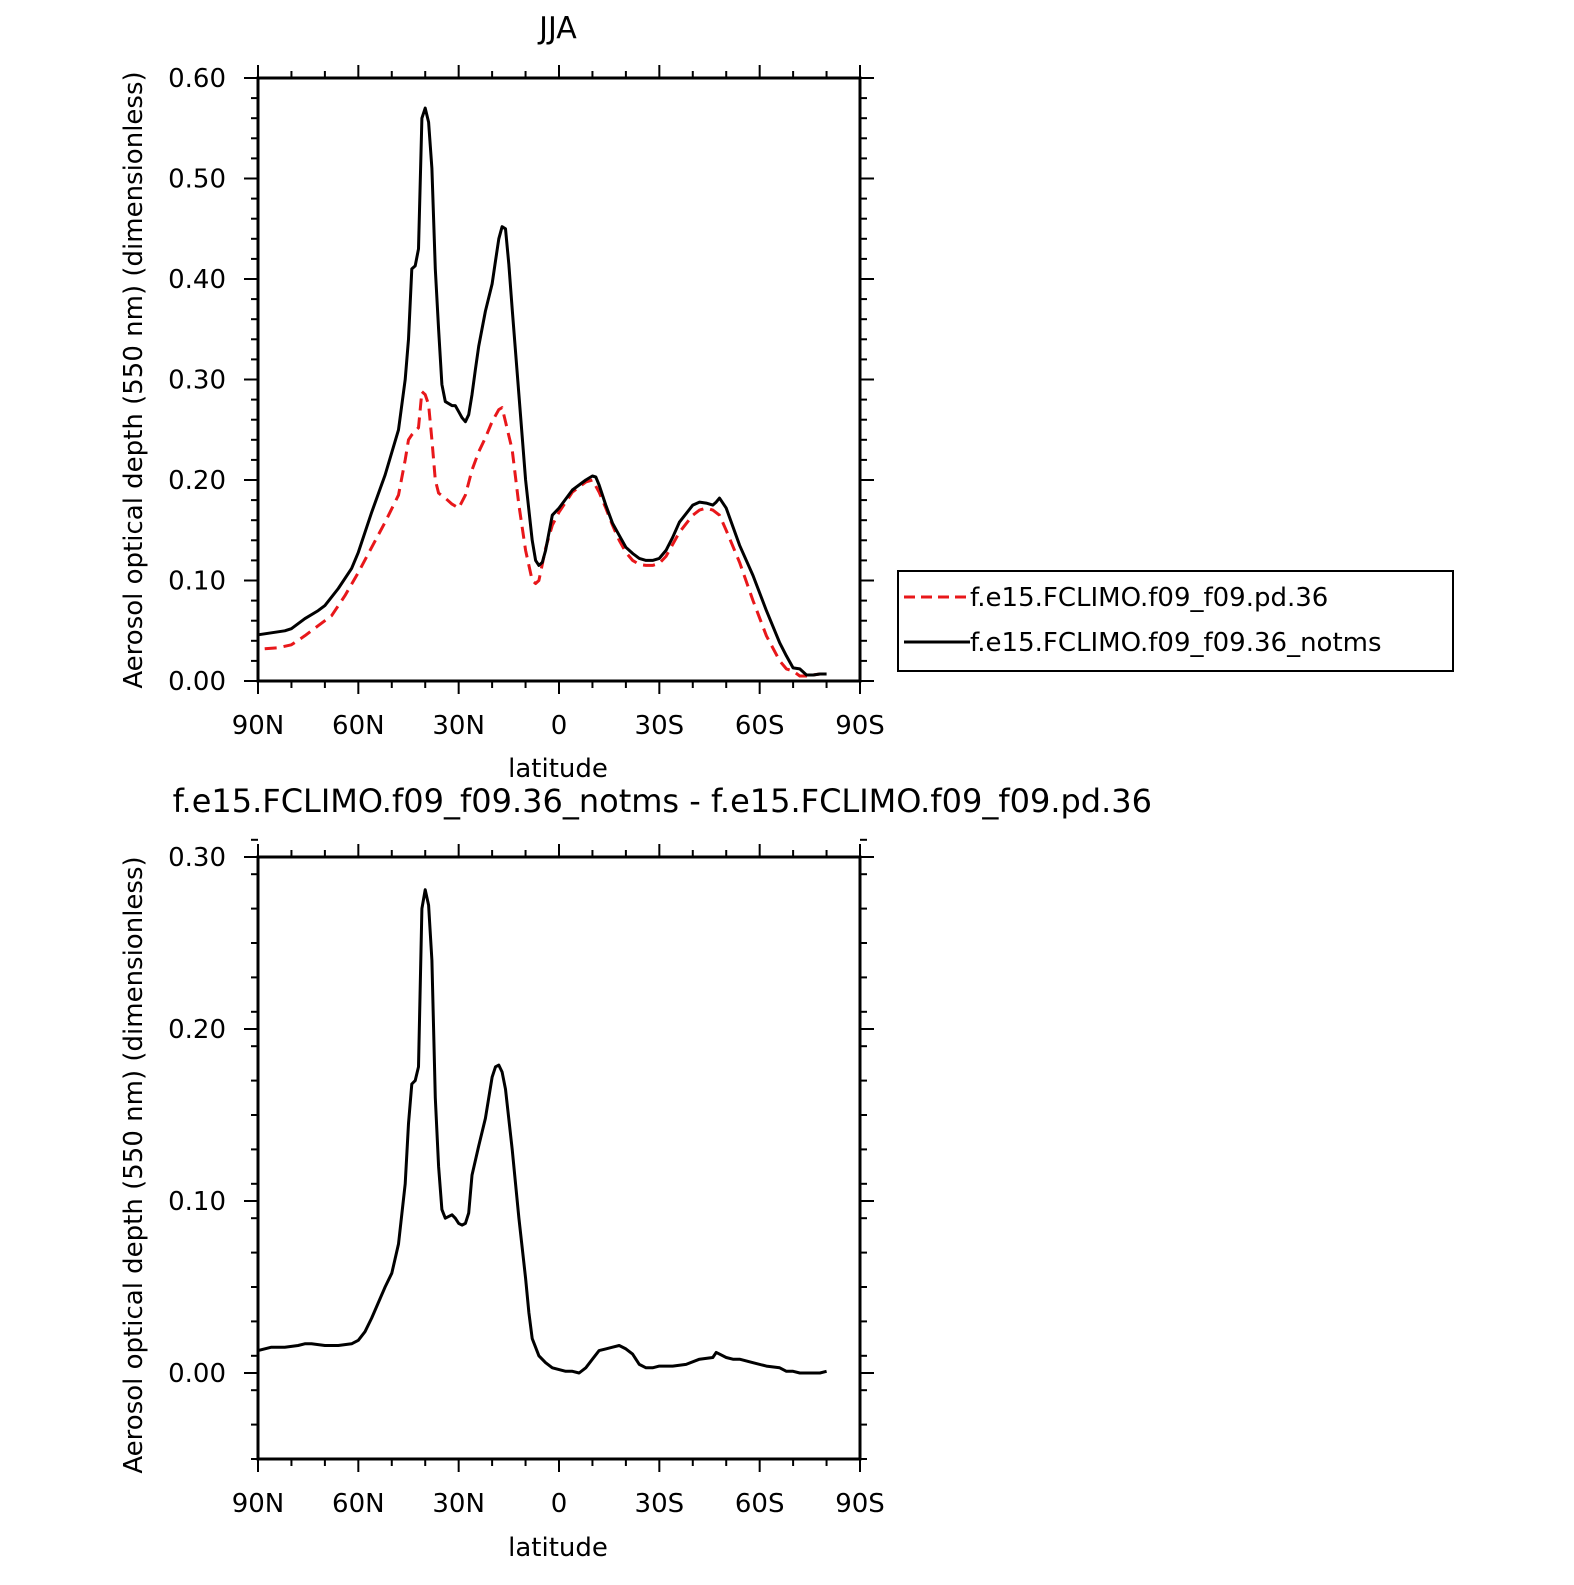  Describe the element at coordinates (197, 1202) in the screenshot. I see `bottom-y-tick-label: 0.10` at that location.